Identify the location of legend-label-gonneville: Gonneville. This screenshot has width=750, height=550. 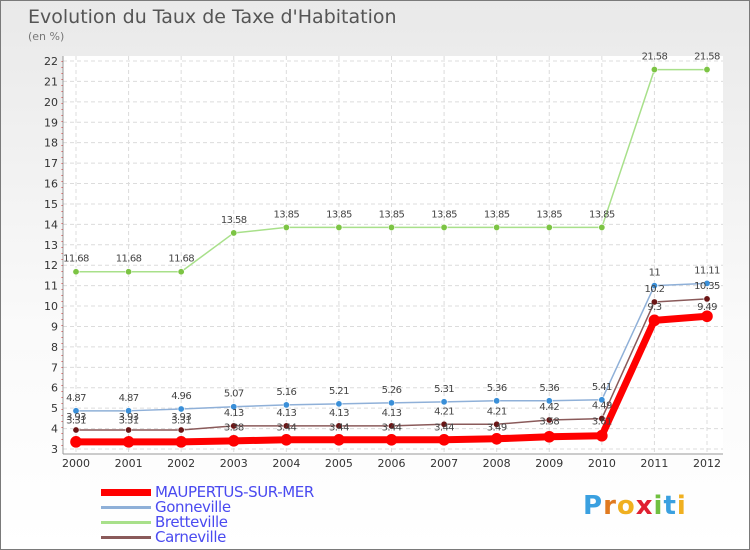
(193, 507).